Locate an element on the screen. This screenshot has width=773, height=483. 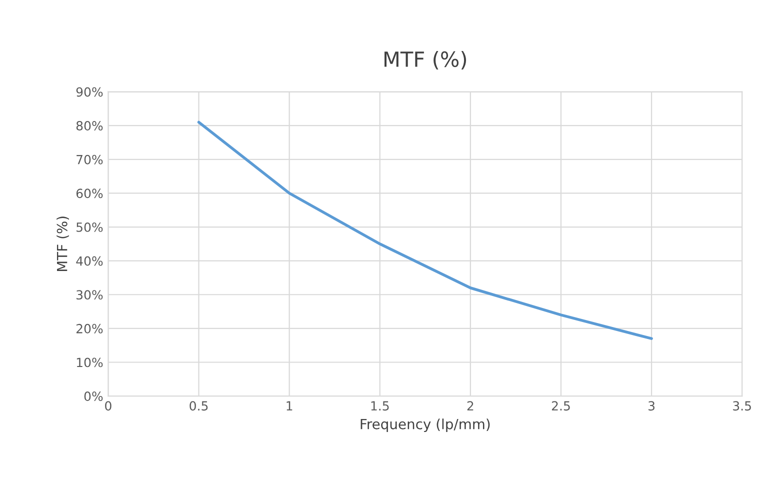
x-tick-label: 0 is located at coordinates (108, 406).